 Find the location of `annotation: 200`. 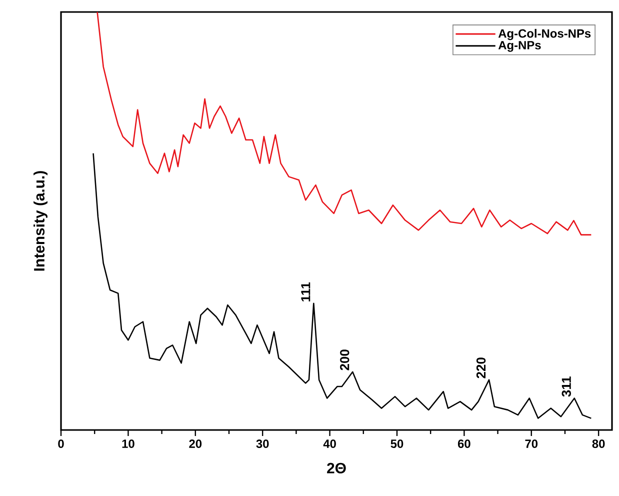

annotation: 200 is located at coordinates (345, 360).